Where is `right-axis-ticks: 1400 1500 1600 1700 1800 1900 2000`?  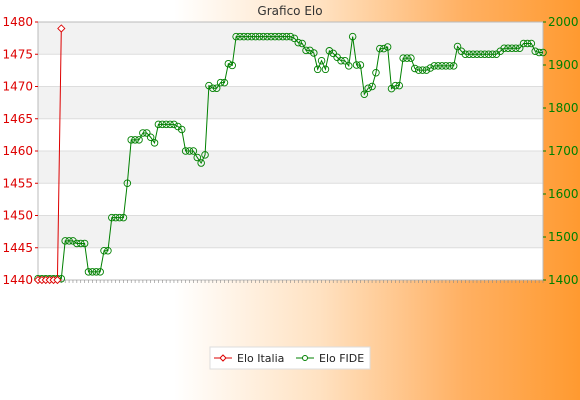
right-axis-ticks: 1400 1500 1600 1700 1800 1900 2000 is located at coordinates (561, 151).